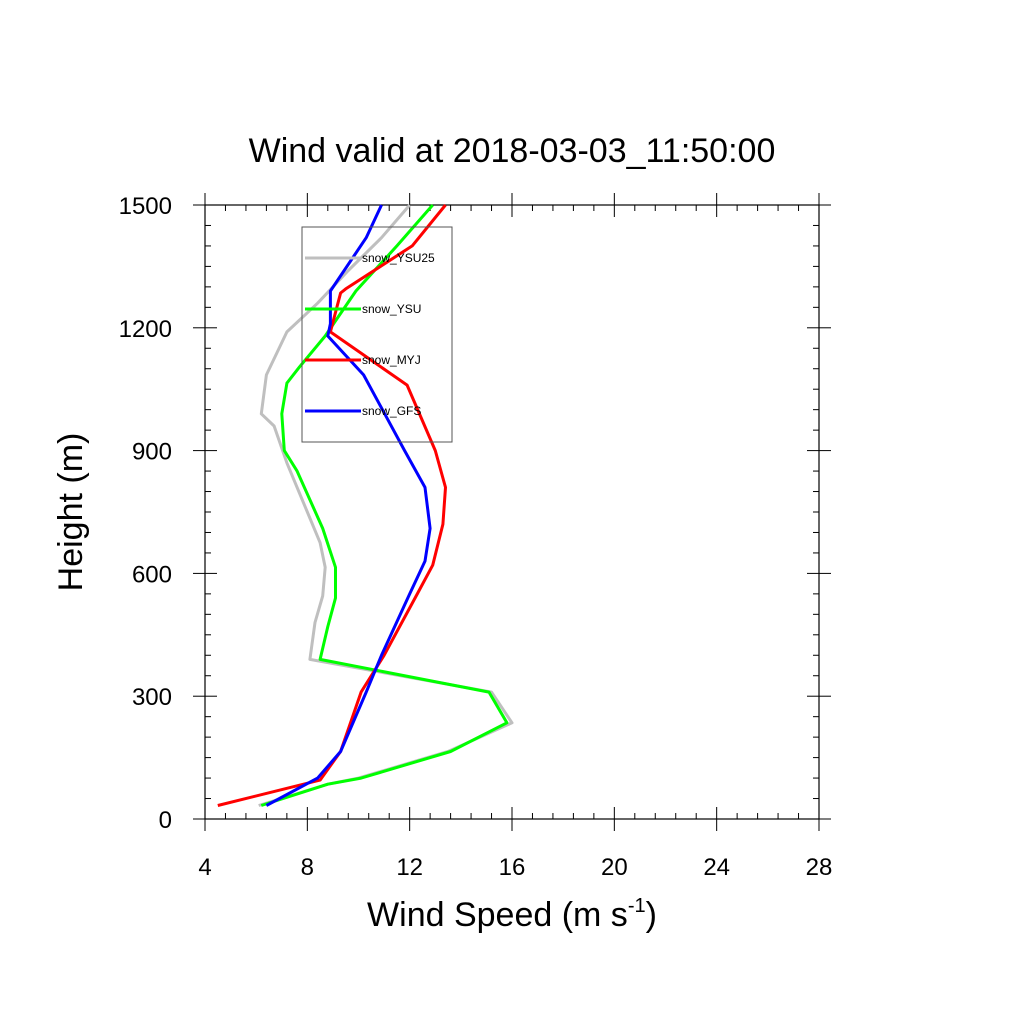  Describe the element at coordinates (152, 574) in the screenshot. I see `y-tick-label: 600` at that location.